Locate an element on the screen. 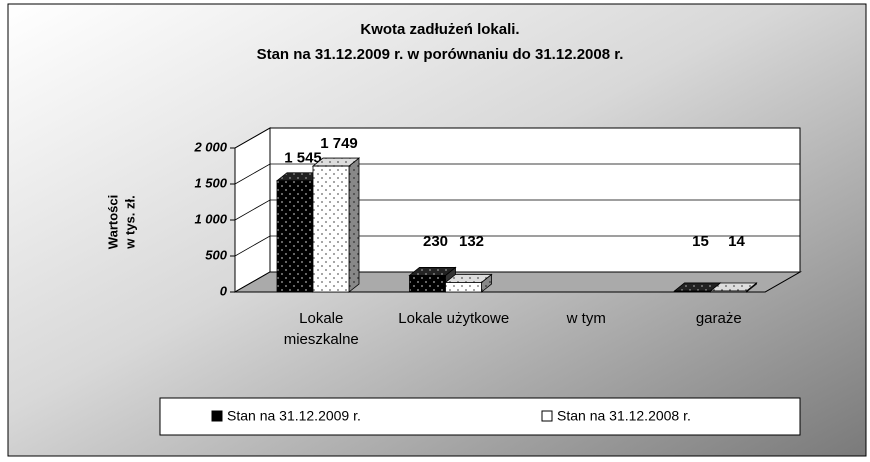  data-label: 14 is located at coordinates (736, 241).